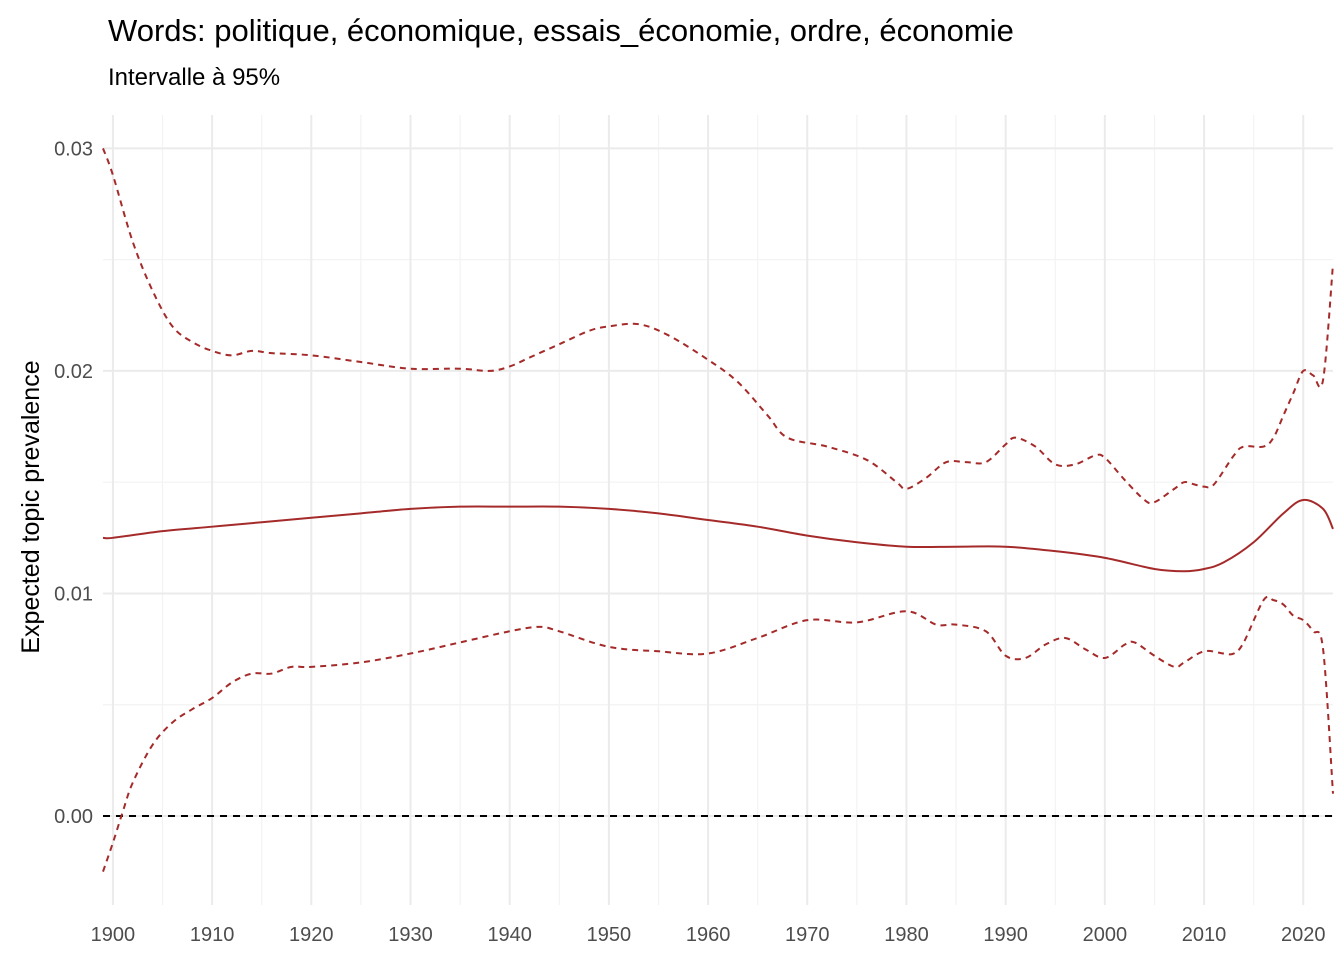 Image resolution: width=1344 pixels, height=960 pixels. Describe the element at coordinates (807, 935) in the screenshot. I see `x-tick-label: 1970` at that location.